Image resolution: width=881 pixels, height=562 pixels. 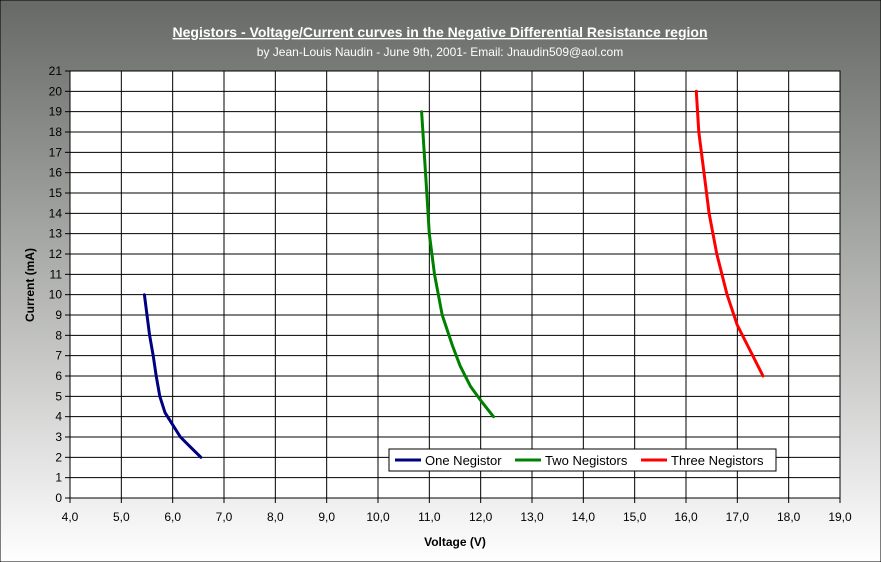 I want to click on x-tick-label: 7,0, so click(x=224, y=517).